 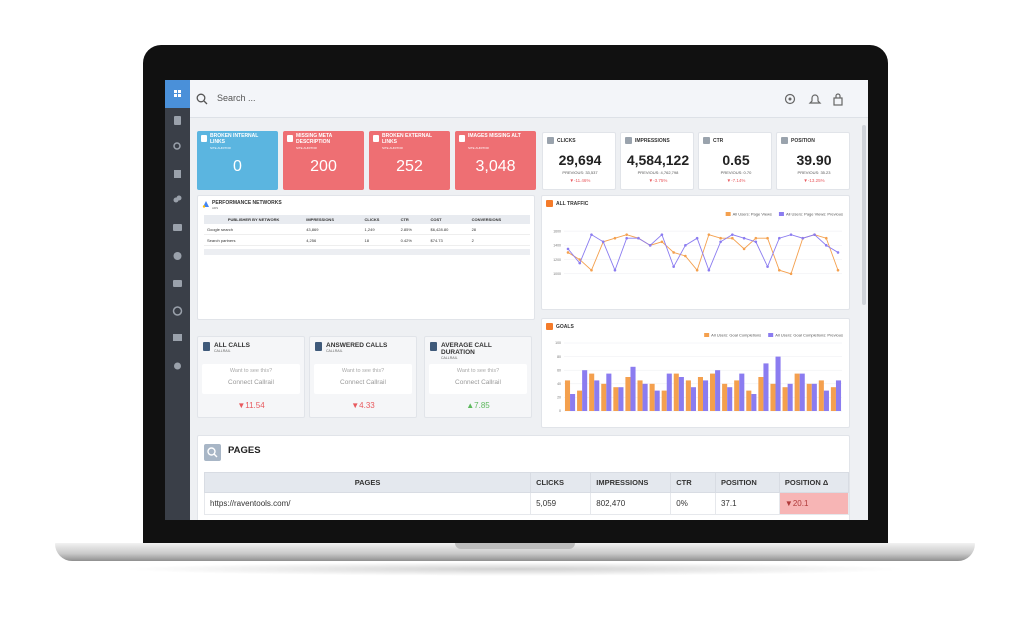 I want to click on audit-tile: IMAGES MISSING ALT SITE AUDITOR 3,048, so click(x=495, y=160).